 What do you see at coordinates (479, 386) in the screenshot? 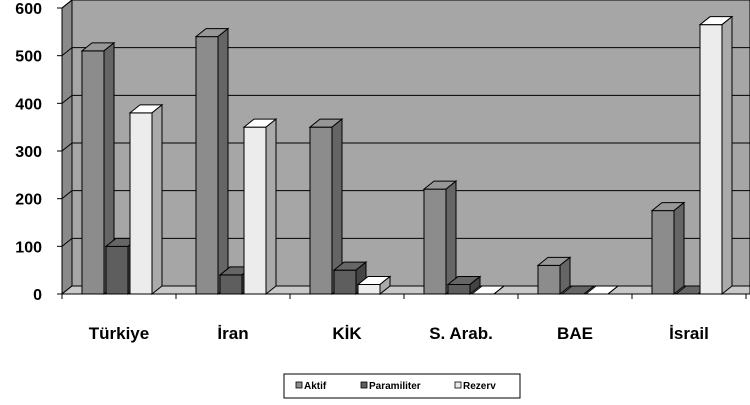
I see `legend-label: Rezerv` at bounding box center [479, 386].